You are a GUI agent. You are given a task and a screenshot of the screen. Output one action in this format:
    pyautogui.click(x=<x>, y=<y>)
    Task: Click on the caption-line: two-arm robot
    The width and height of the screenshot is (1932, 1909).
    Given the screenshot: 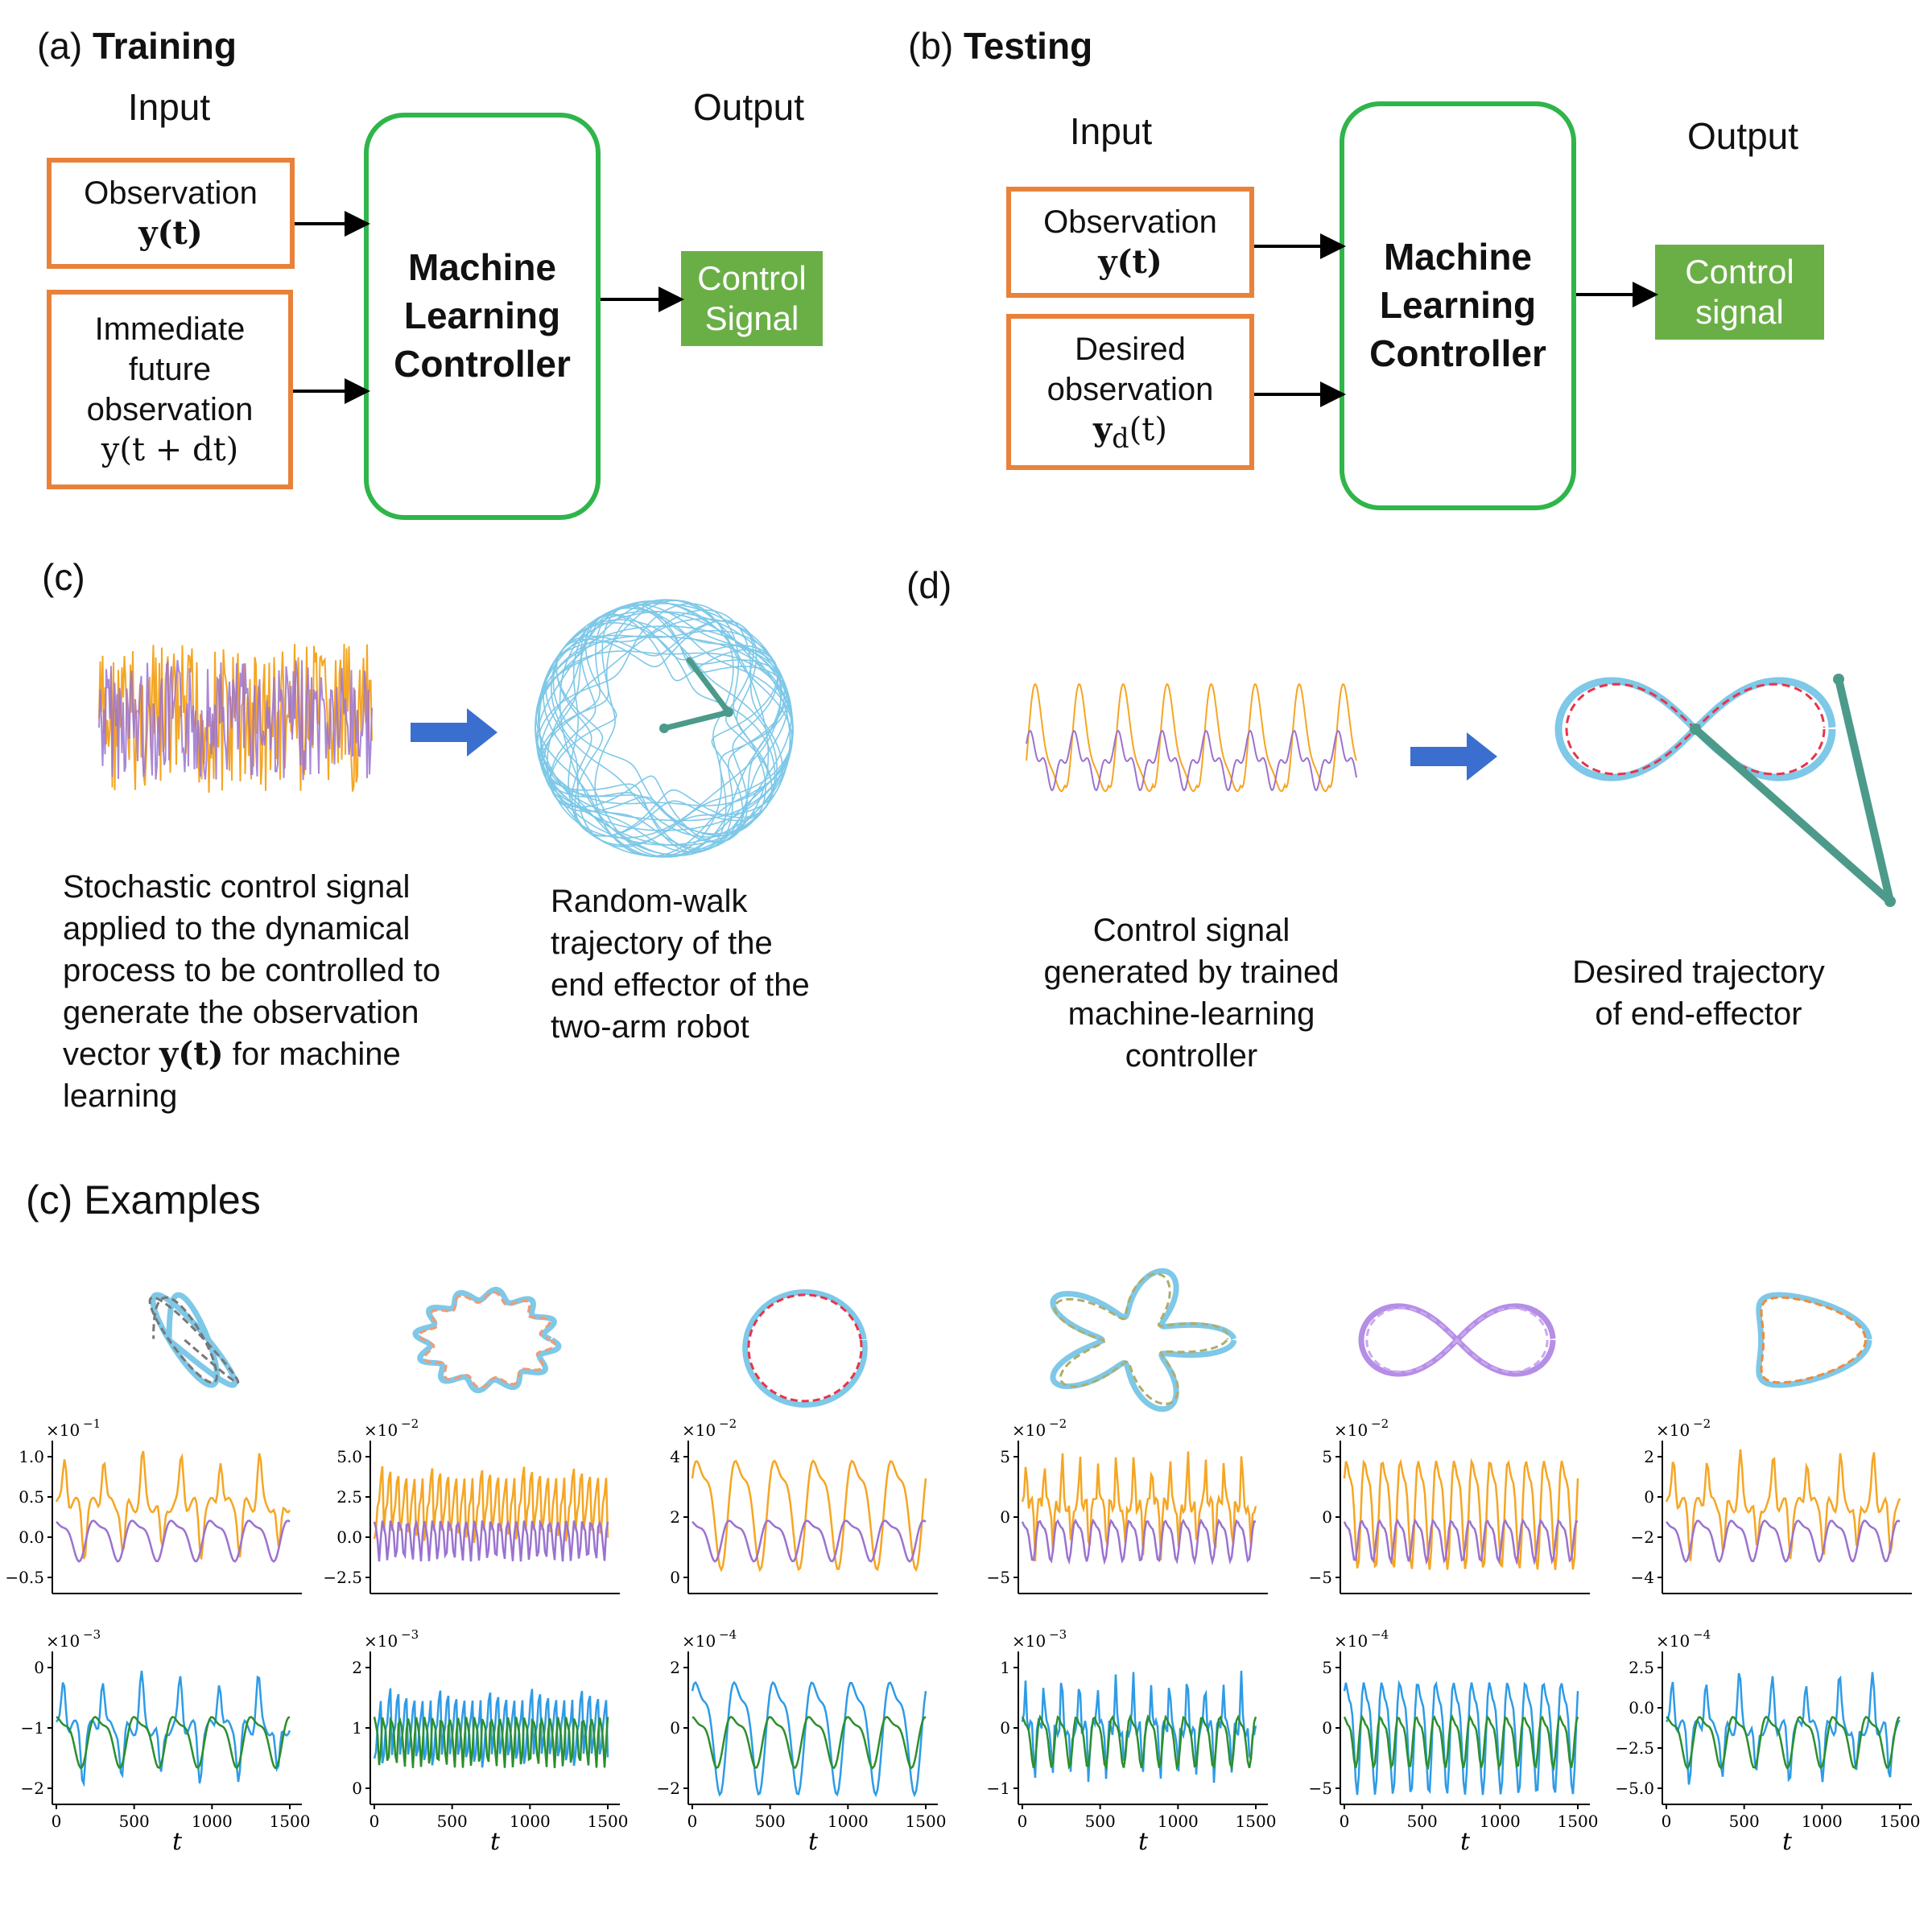 What is the action you would take?
    pyautogui.click(x=650, y=1027)
    